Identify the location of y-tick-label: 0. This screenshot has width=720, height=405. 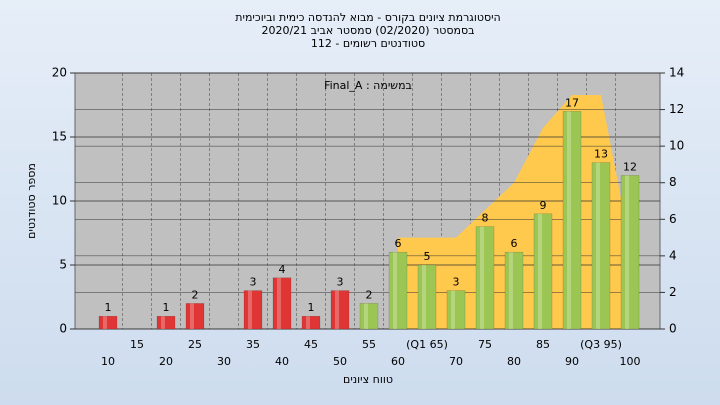
(63, 329).